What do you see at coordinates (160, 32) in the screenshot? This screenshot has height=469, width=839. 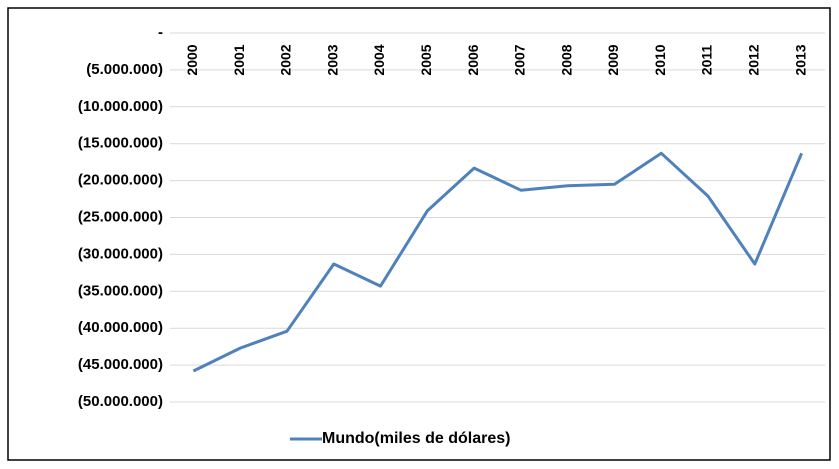 I see `y-tick-label: -` at bounding box center [160, 32].